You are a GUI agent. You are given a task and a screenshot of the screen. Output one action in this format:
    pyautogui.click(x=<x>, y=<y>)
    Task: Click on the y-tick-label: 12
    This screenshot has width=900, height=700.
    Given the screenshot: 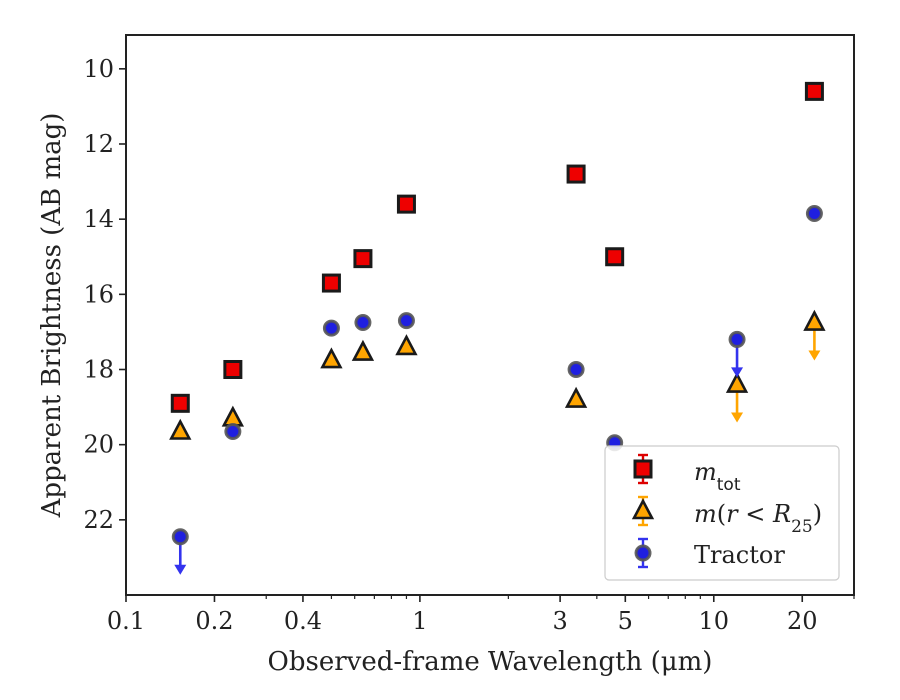 What is the action you would take?
    pyautogui.click(x=98, y=144)
    